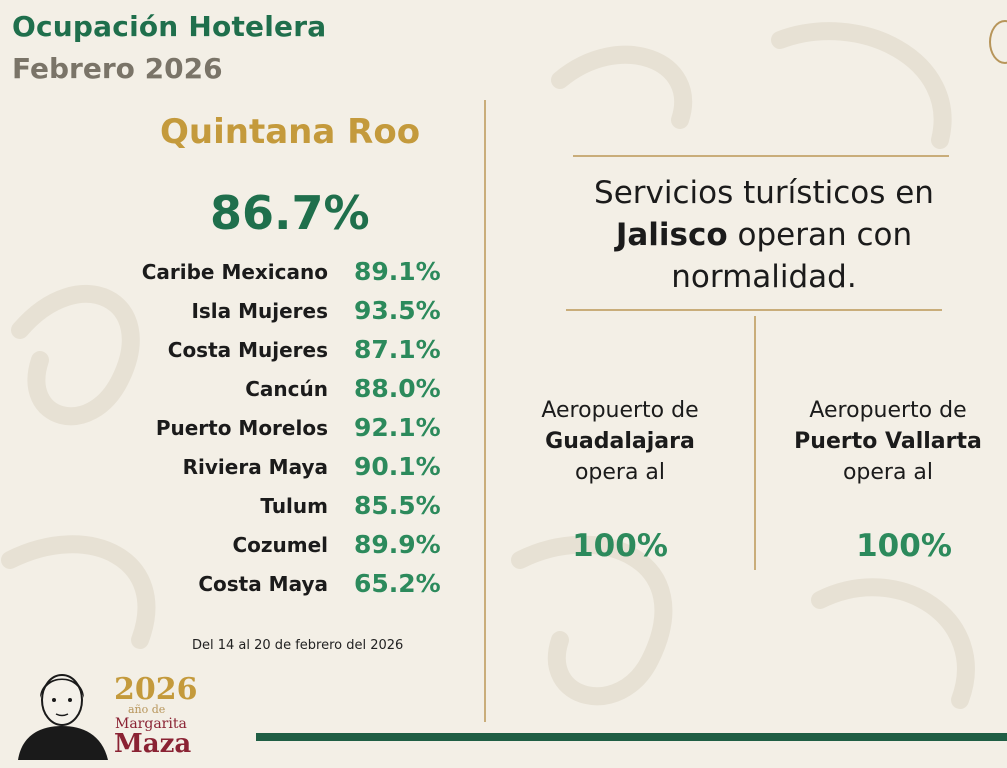  I want to click on destination-row: Caribe Mexicano 89.1%, so click(282, 271).